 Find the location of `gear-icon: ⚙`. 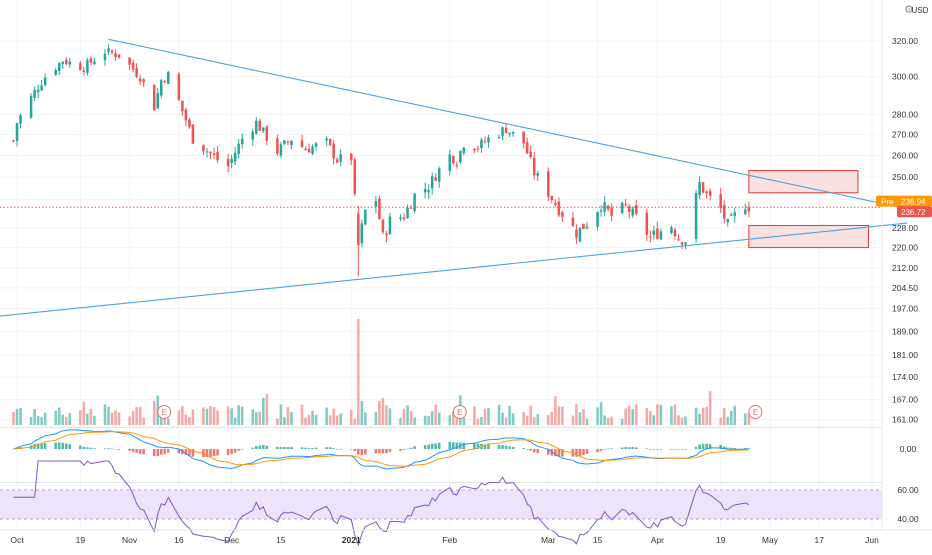

gear-icon: ⚙ is located at coordinates (909, 10).